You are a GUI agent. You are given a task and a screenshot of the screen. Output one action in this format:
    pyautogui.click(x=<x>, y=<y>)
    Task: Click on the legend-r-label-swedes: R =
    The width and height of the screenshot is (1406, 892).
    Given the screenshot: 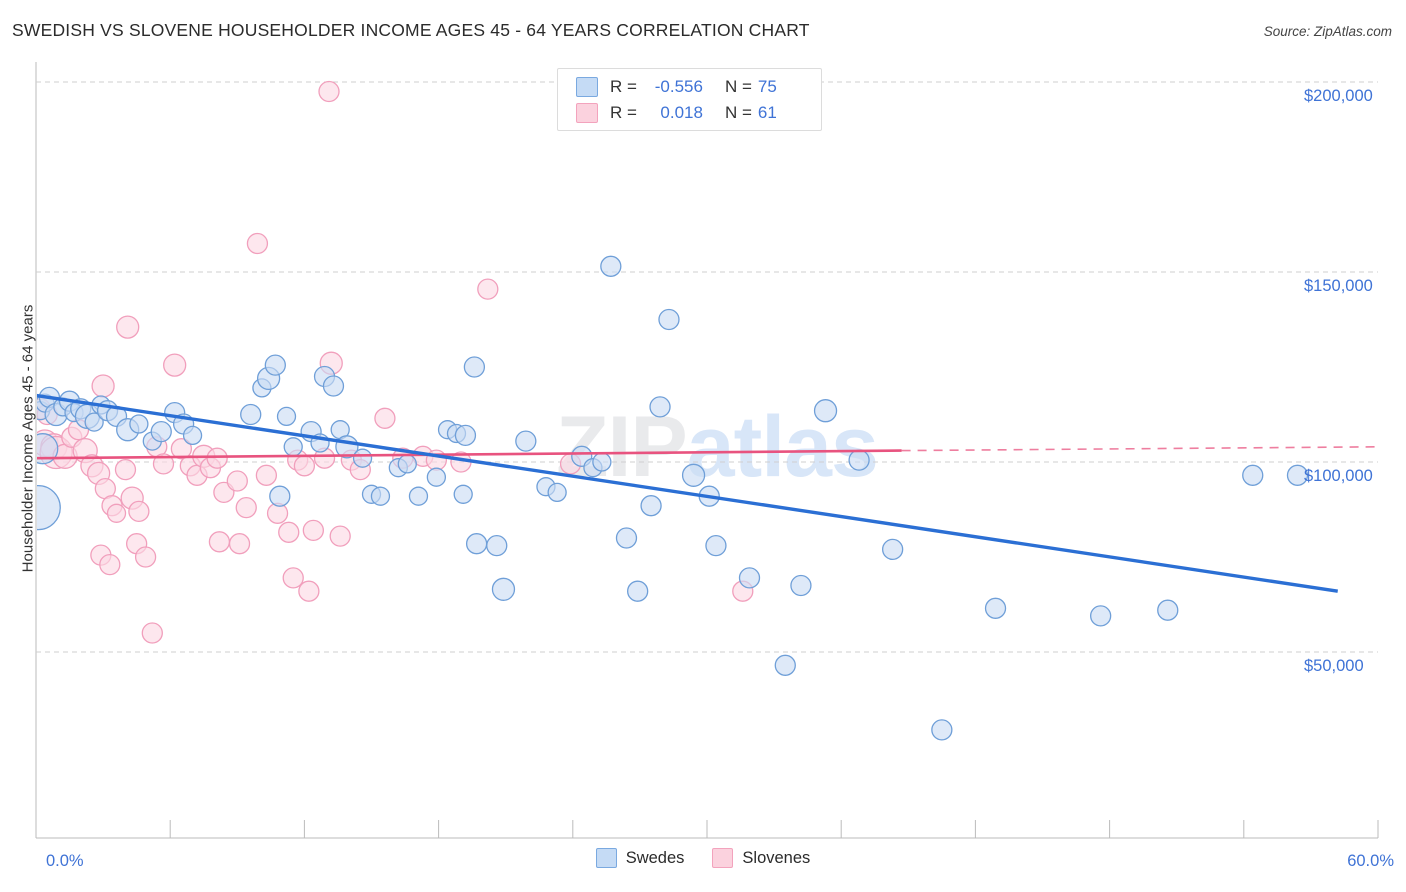 What is the action you would take?
    pyautogui.click(x=623, y=86)
    